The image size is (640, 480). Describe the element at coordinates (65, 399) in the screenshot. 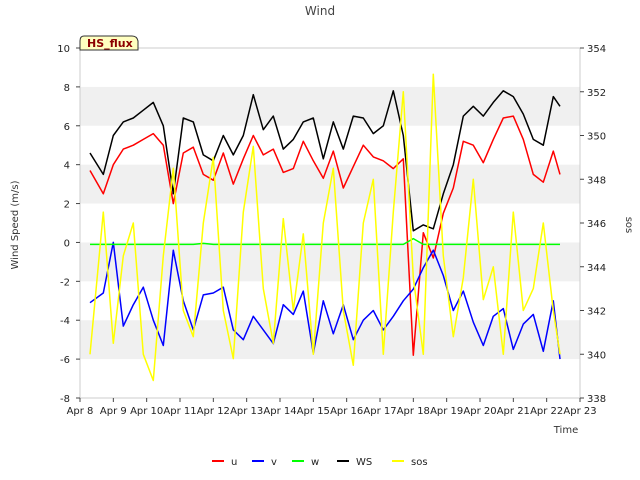

I see `y-tick-label: -8` at that location.